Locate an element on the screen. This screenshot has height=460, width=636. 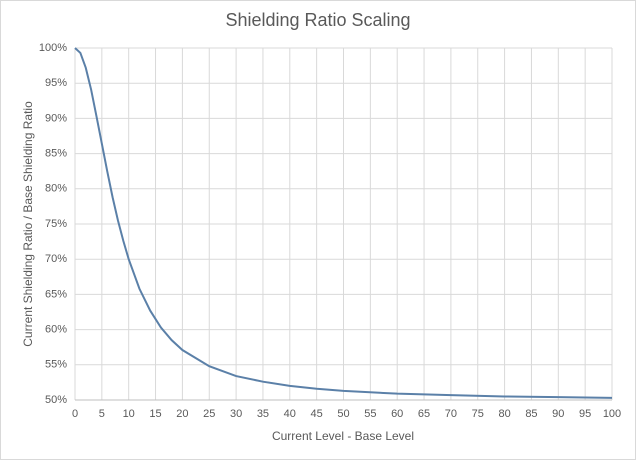
x-tick-label: 65 is located at coordinates (424, 414).